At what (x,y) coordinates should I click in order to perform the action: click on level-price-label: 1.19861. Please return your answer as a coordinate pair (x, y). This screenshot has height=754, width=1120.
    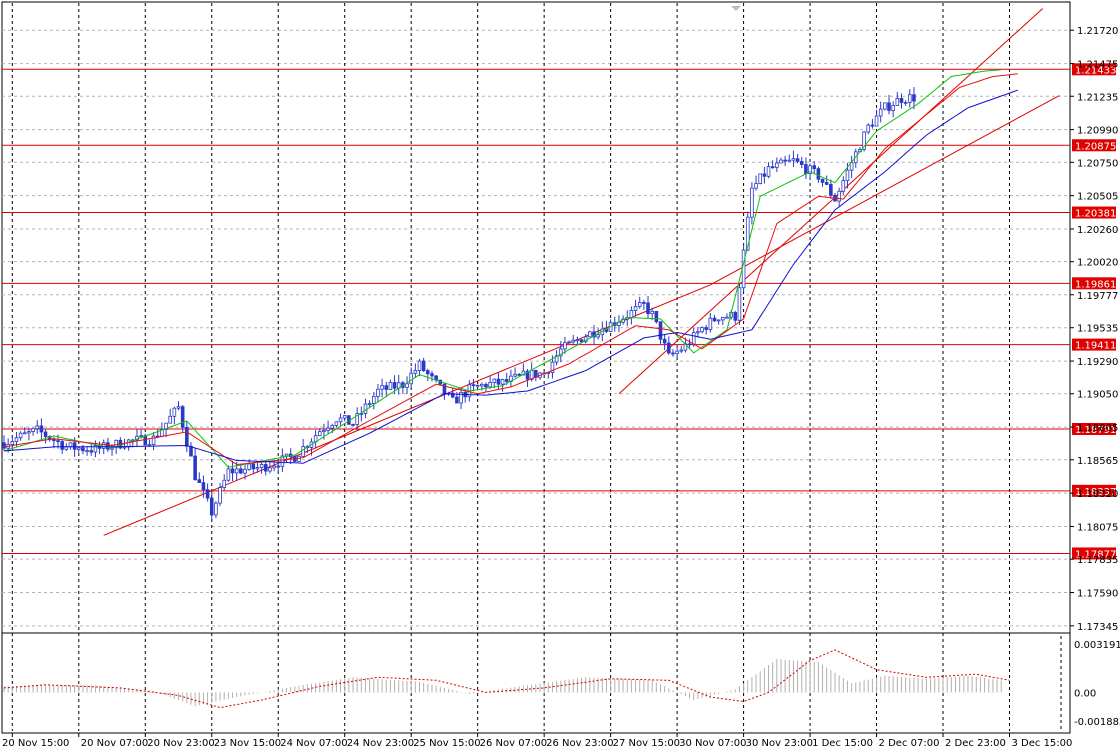
    Looking at the image, I should click on (1095, 284).